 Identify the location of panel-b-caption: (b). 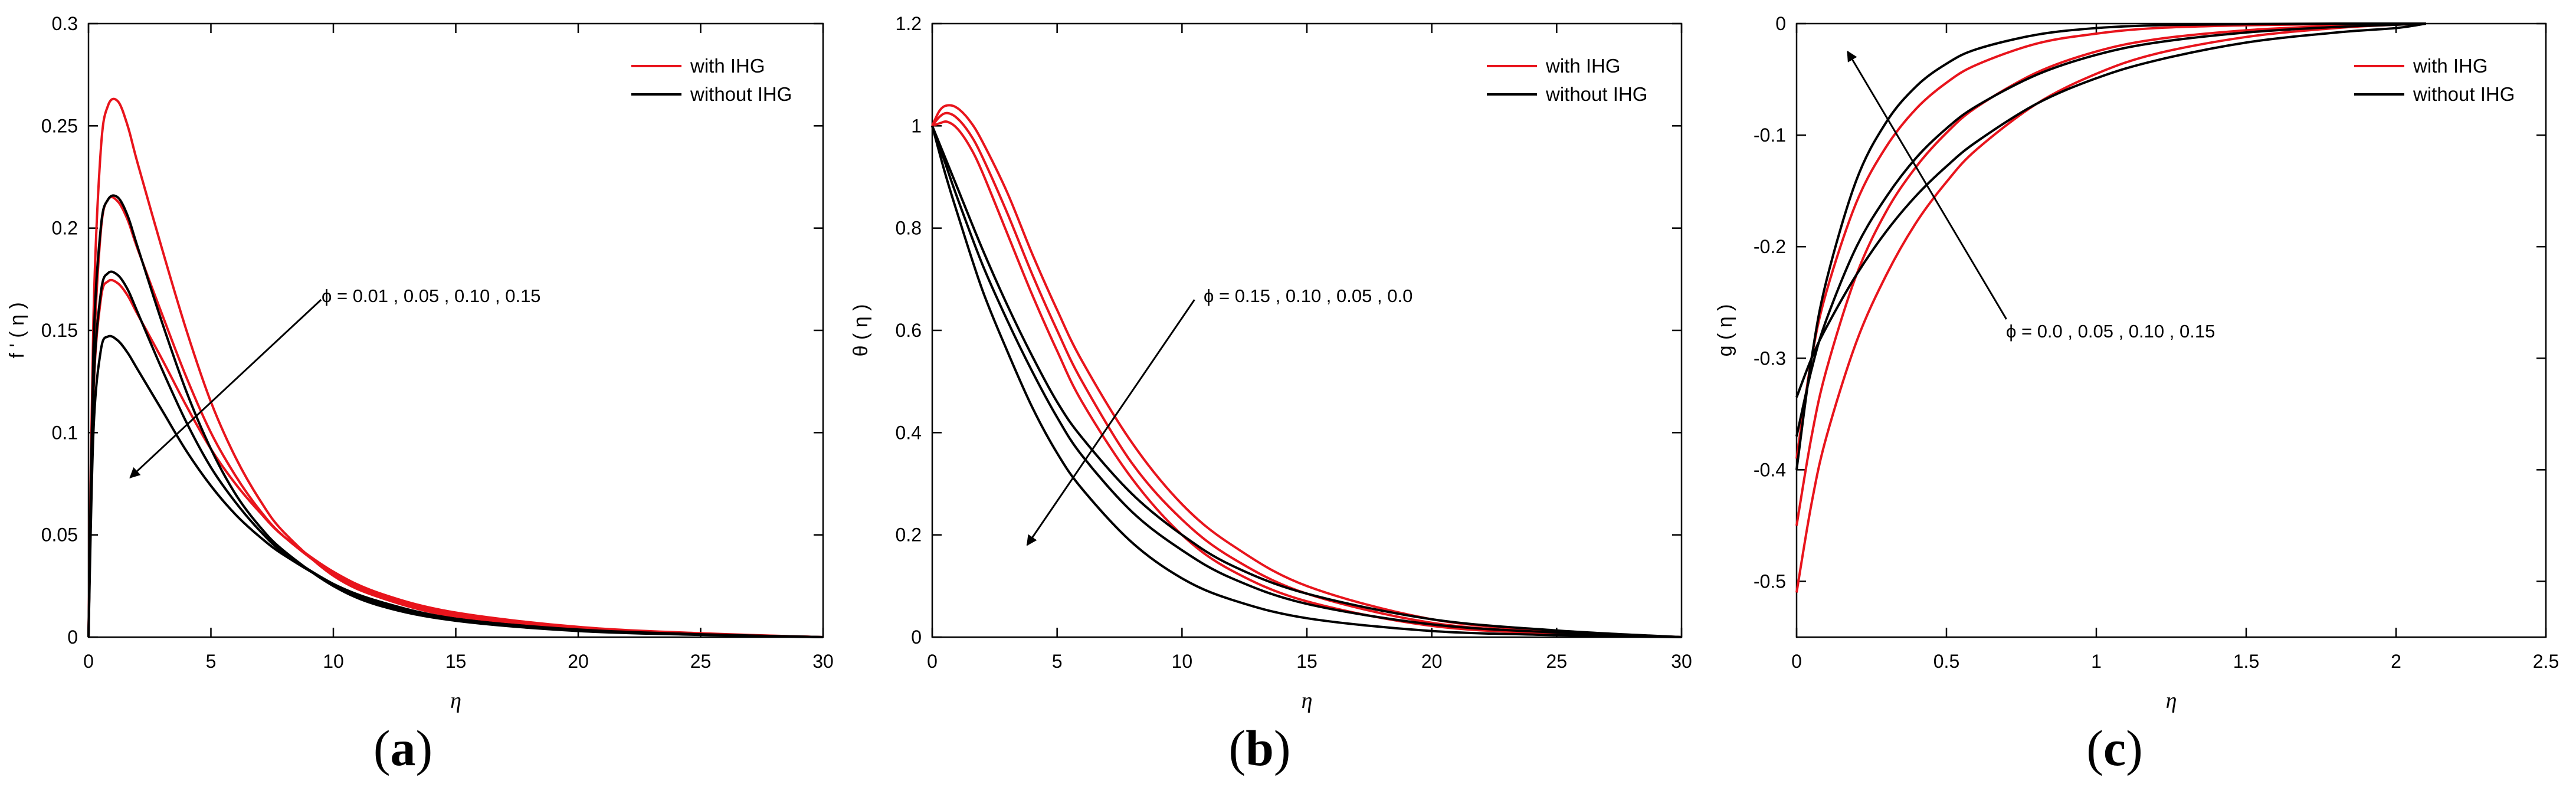
(1259, 748).